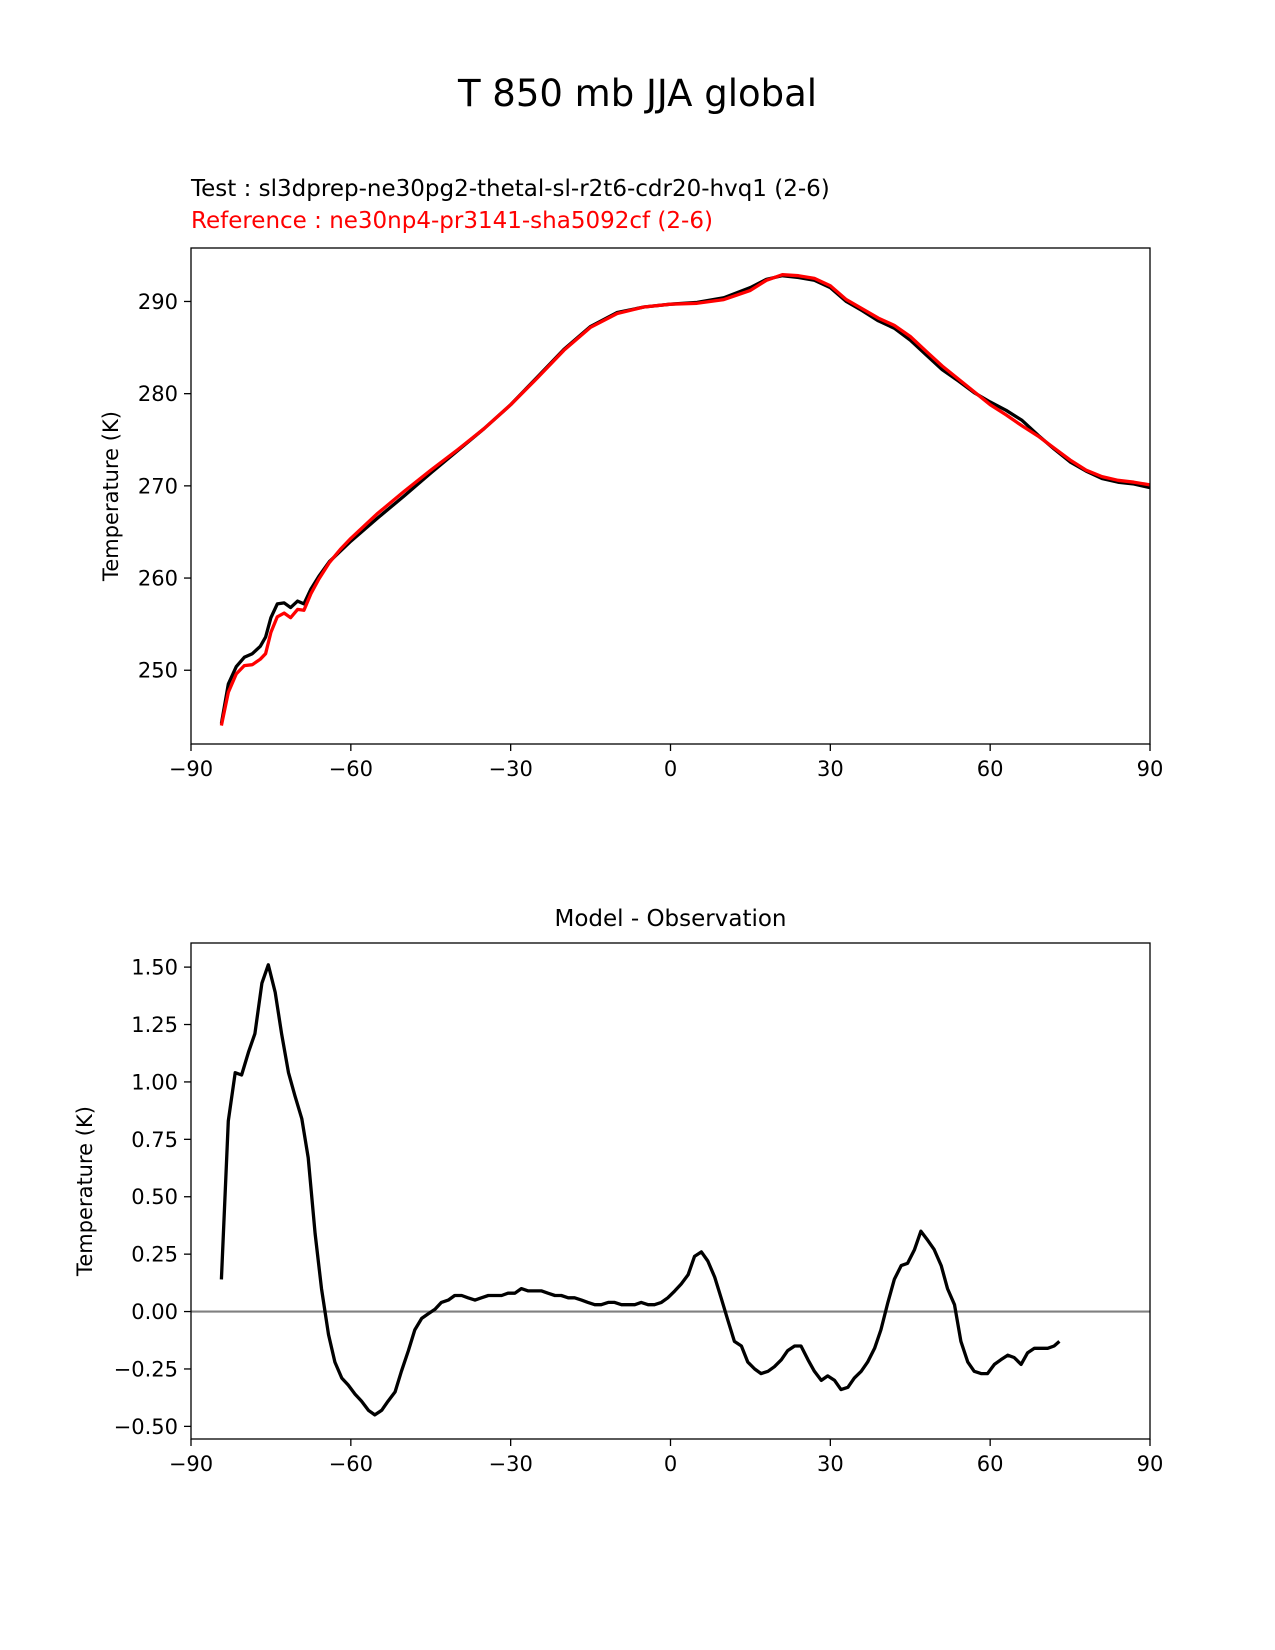  I want to click on y-tick-label: −0.25, so click(146, 1369).